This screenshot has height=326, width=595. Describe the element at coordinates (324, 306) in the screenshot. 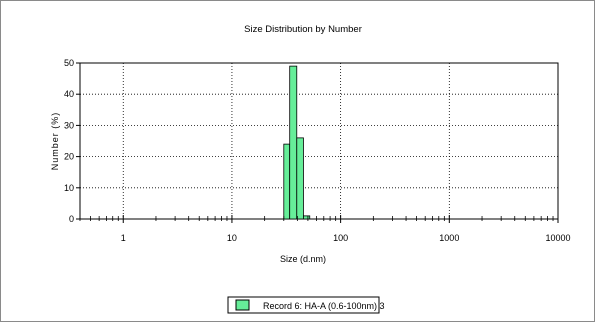

I see `legend-entry: Record 6: HA-A (0.6-100nm) 3` at that location.